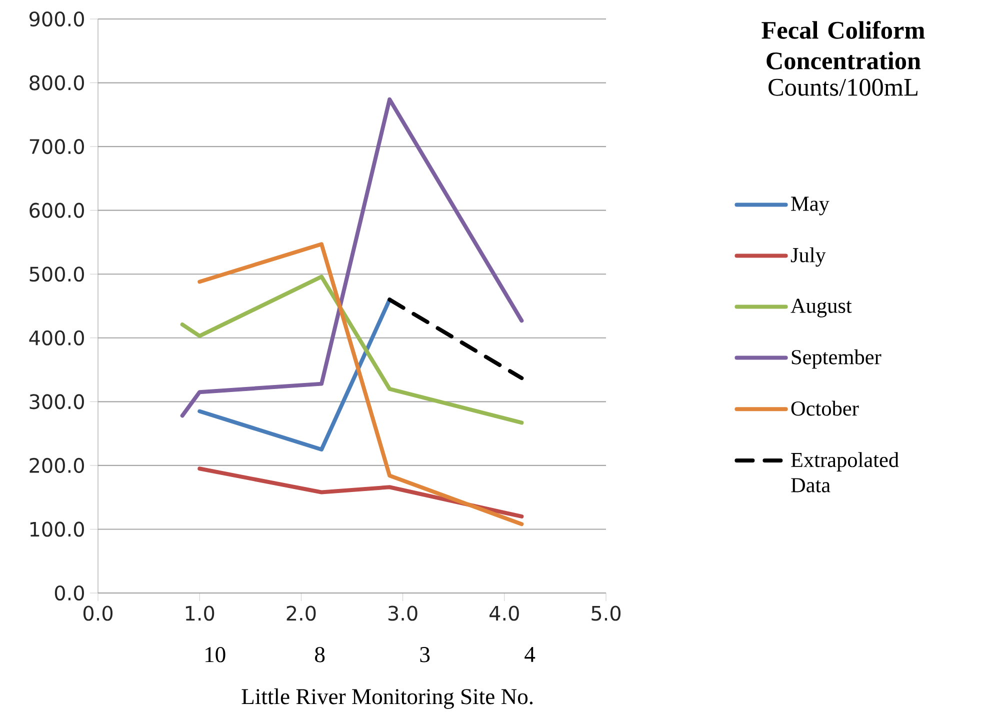  What do you see at coordinates (425, 654) in the screenshot?
I see `text: 3` at bounding box center [425, 654].